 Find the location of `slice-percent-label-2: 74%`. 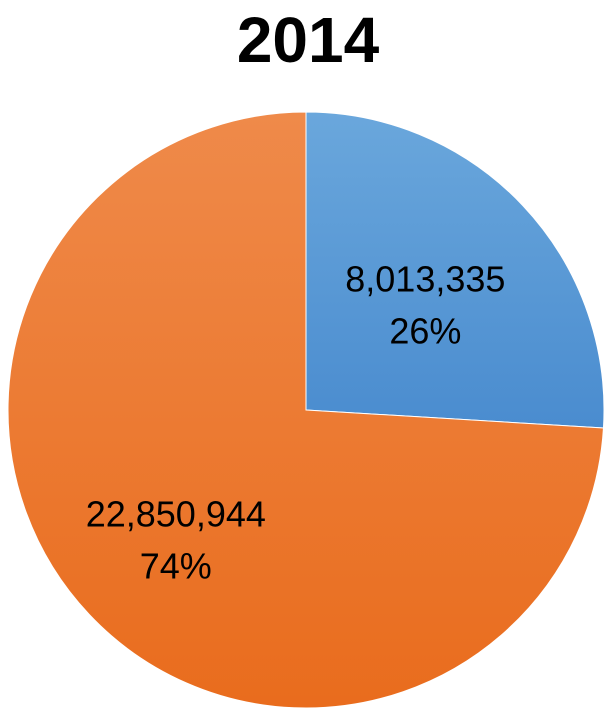

slice-percent-label-2: 74% is located at coordinates (176, 566).